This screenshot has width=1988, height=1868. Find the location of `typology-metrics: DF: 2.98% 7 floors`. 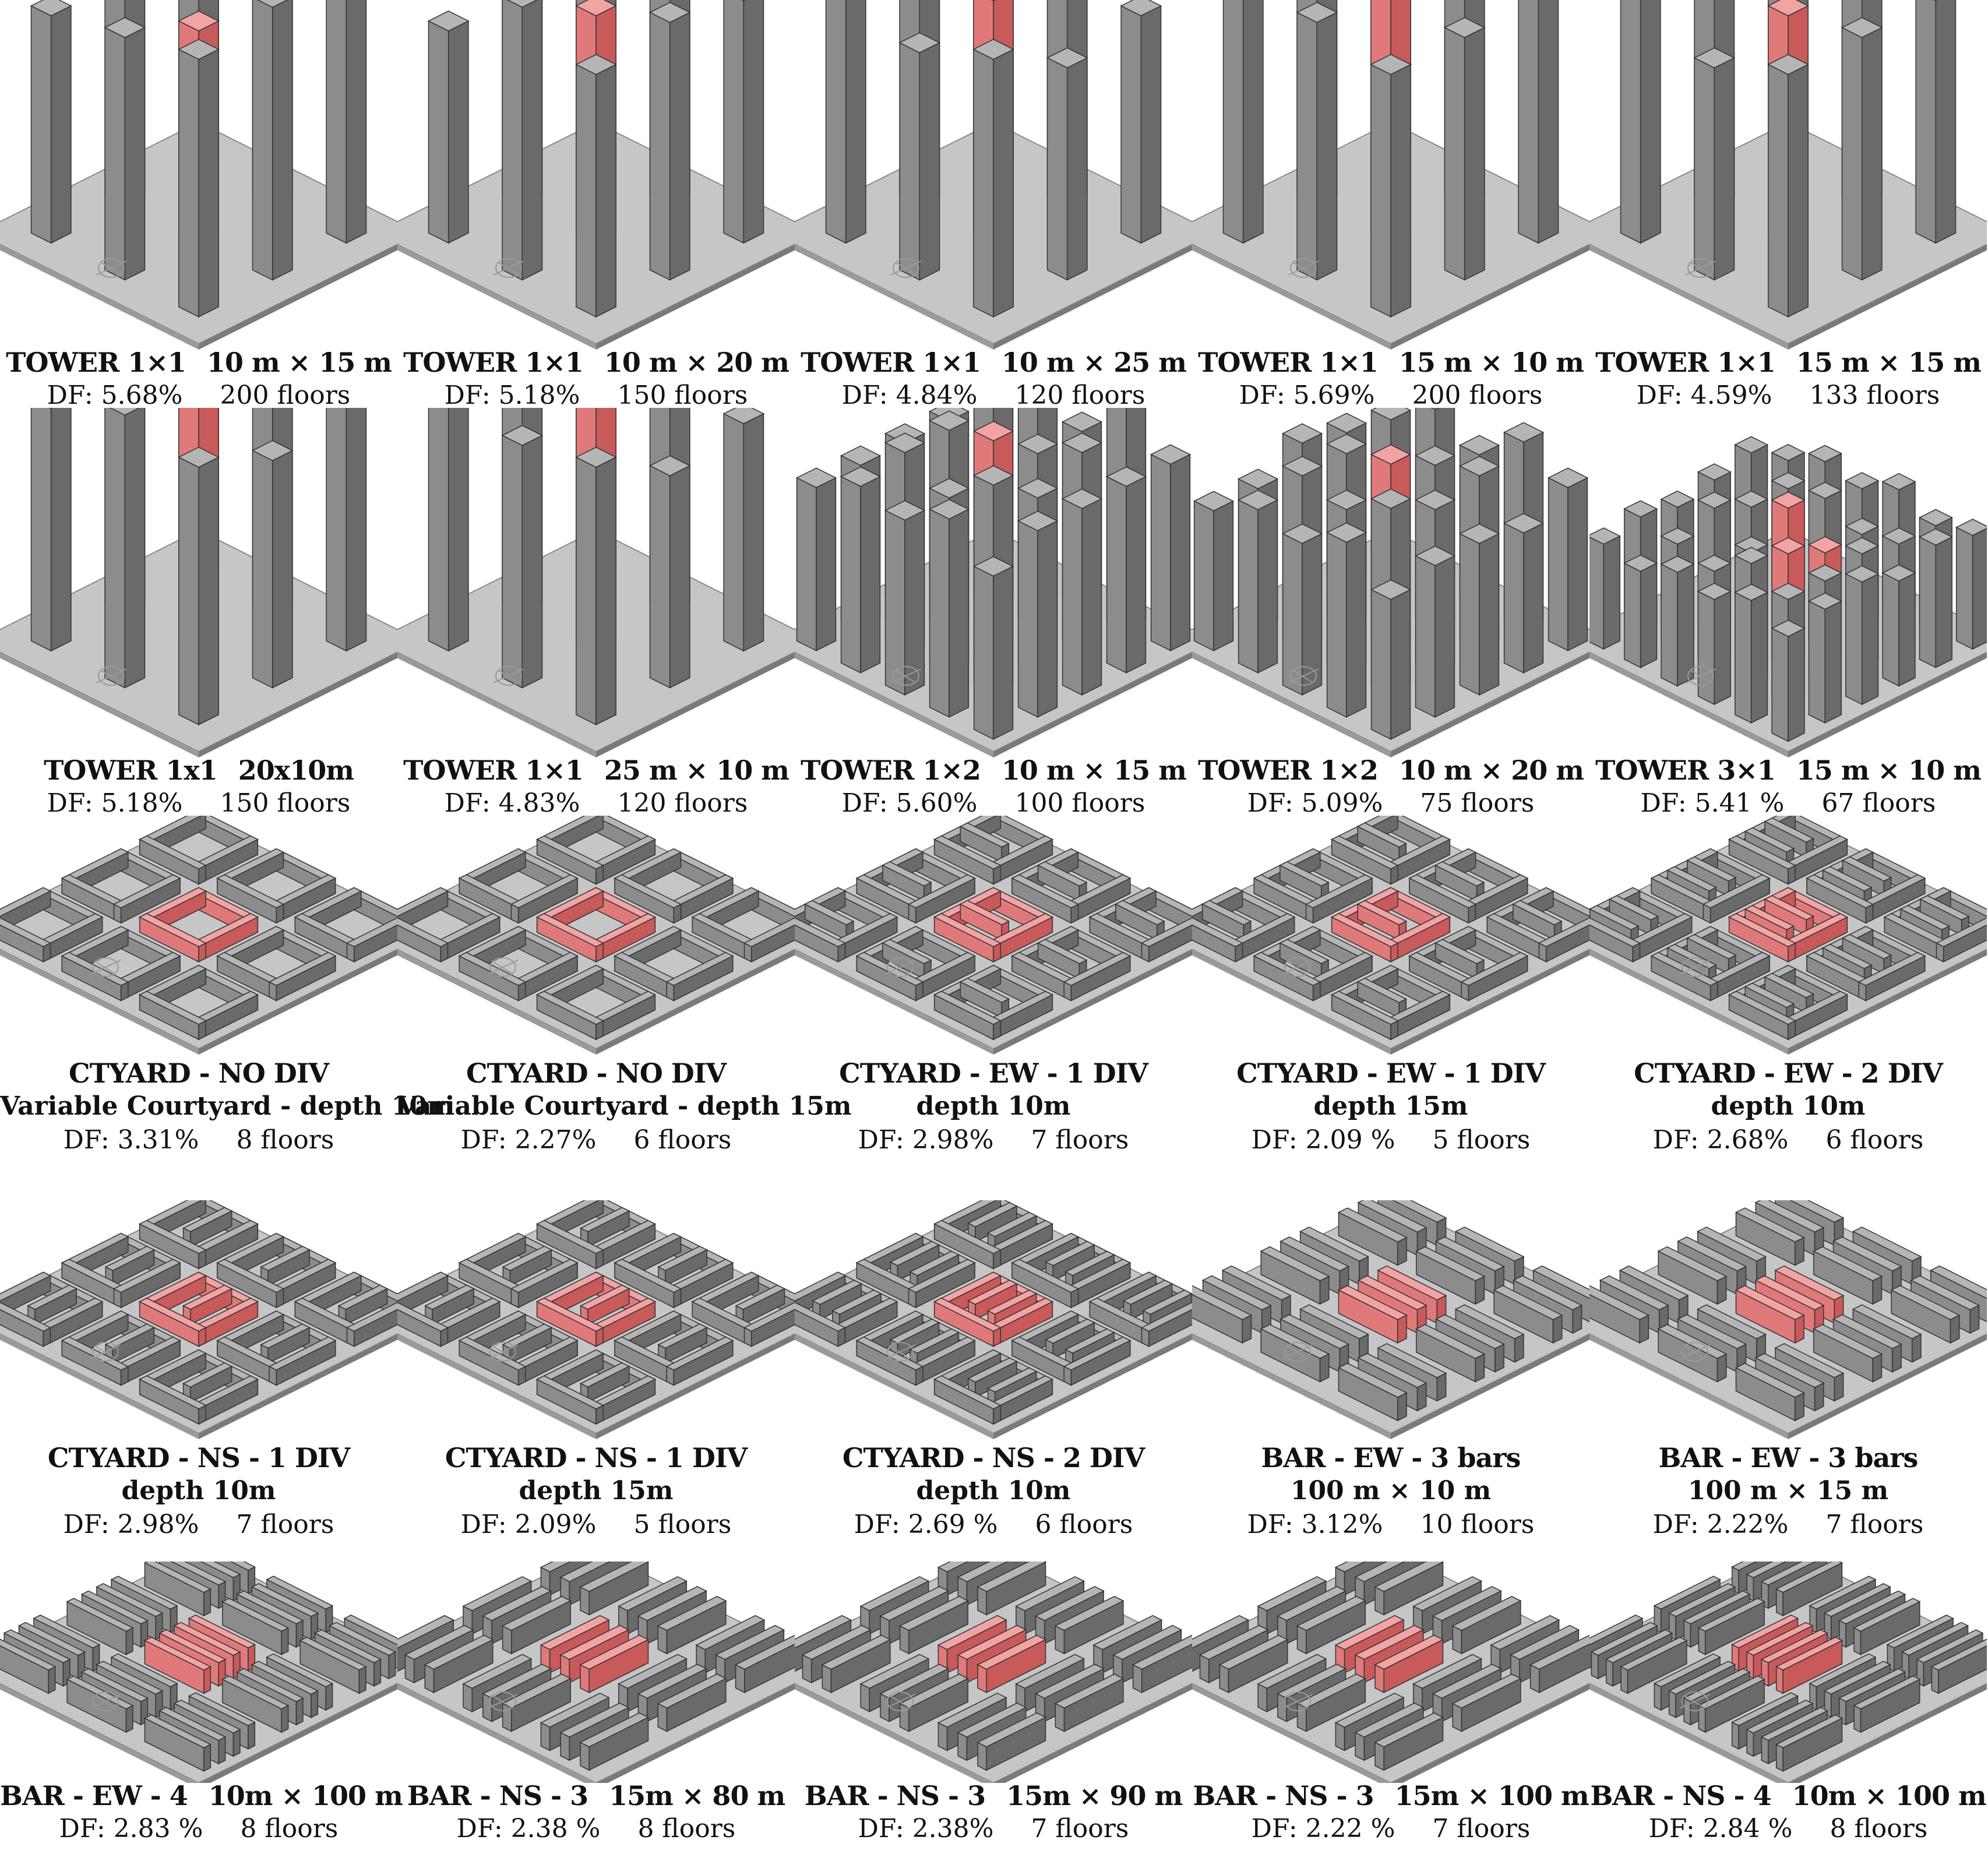

typology-metrics: DF: 2.98% 7 floors is located at coordinates (198, 1525).